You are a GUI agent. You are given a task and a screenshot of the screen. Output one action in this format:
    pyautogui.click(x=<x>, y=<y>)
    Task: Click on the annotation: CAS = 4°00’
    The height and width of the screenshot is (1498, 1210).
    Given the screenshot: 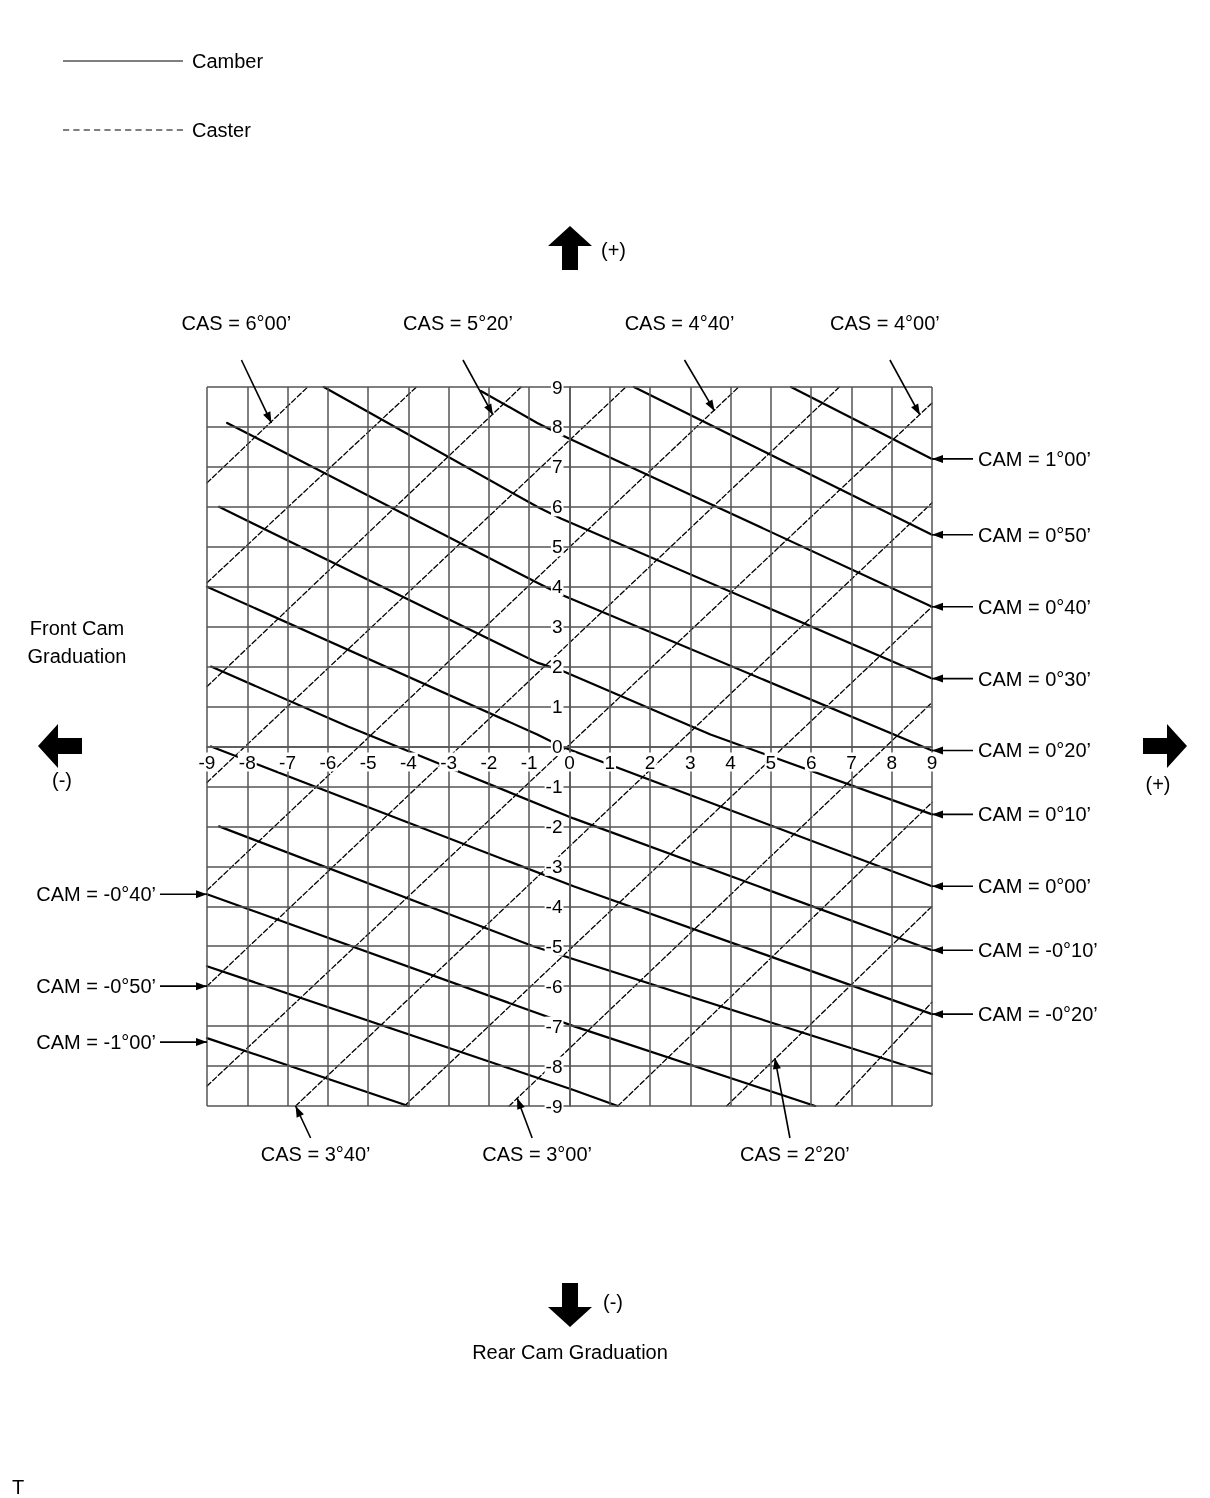 What is the action you would take?
    pyautogui.click(x=885, y=323)
    